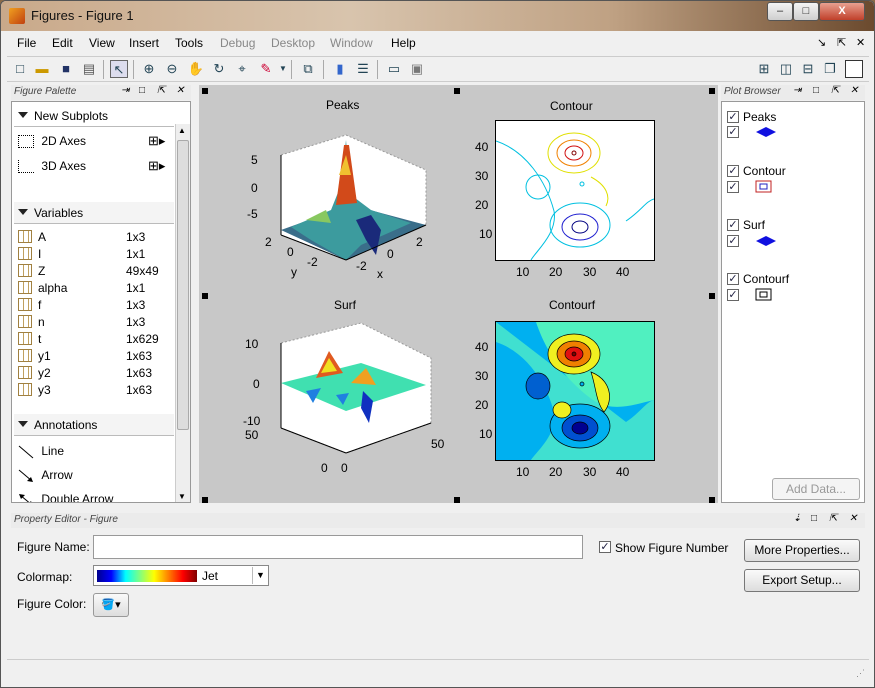 The width and height of the screenshot is (875, 688). What do you see at coordinates (144, 43) in the screenshot?
I see `menu-insert: Insert` at bounding box center [144, 43].